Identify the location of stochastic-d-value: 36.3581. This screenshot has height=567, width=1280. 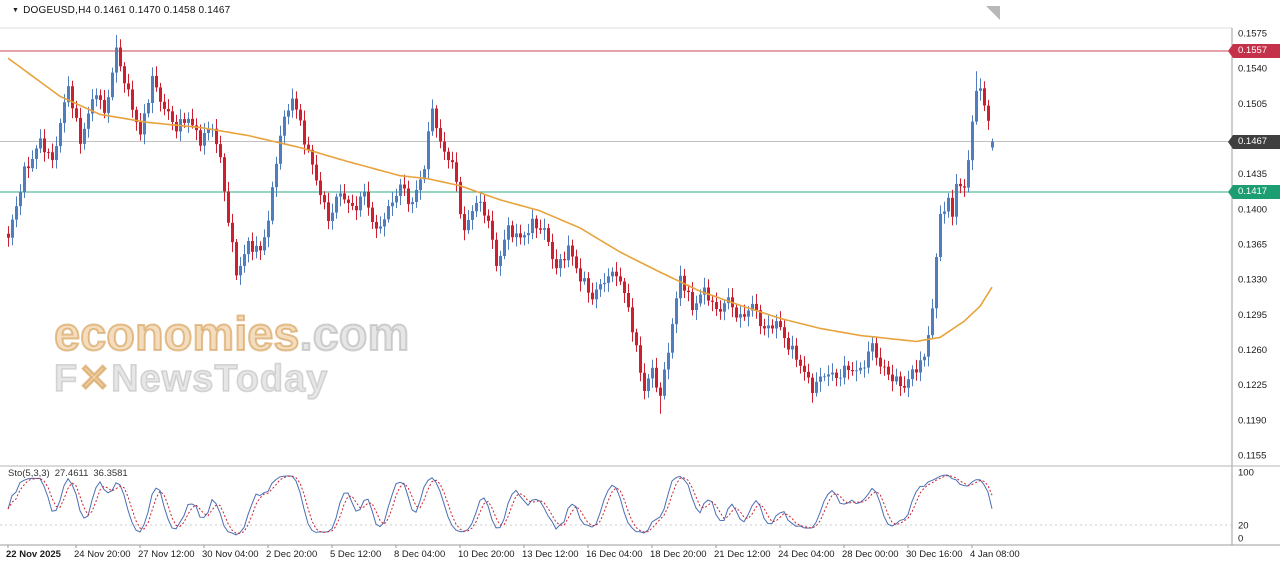
(110, 473).